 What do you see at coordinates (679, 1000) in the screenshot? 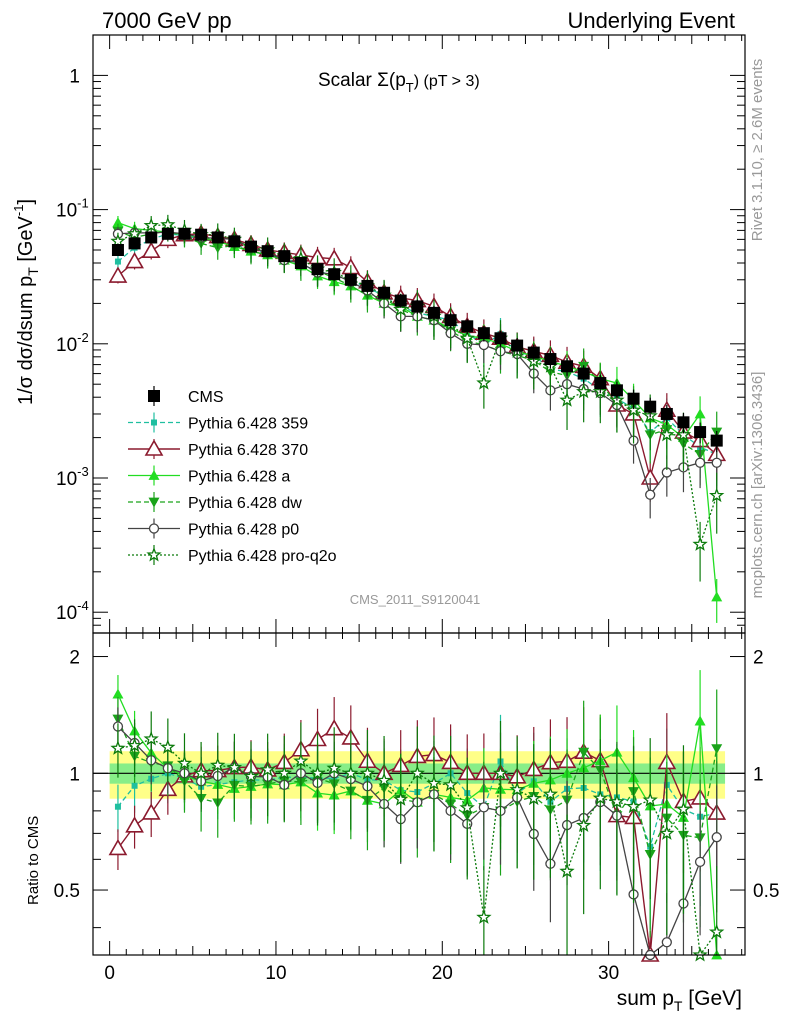
I see `x-axis-label: sum pT [GeV]` at bounding box center [679, 1000].